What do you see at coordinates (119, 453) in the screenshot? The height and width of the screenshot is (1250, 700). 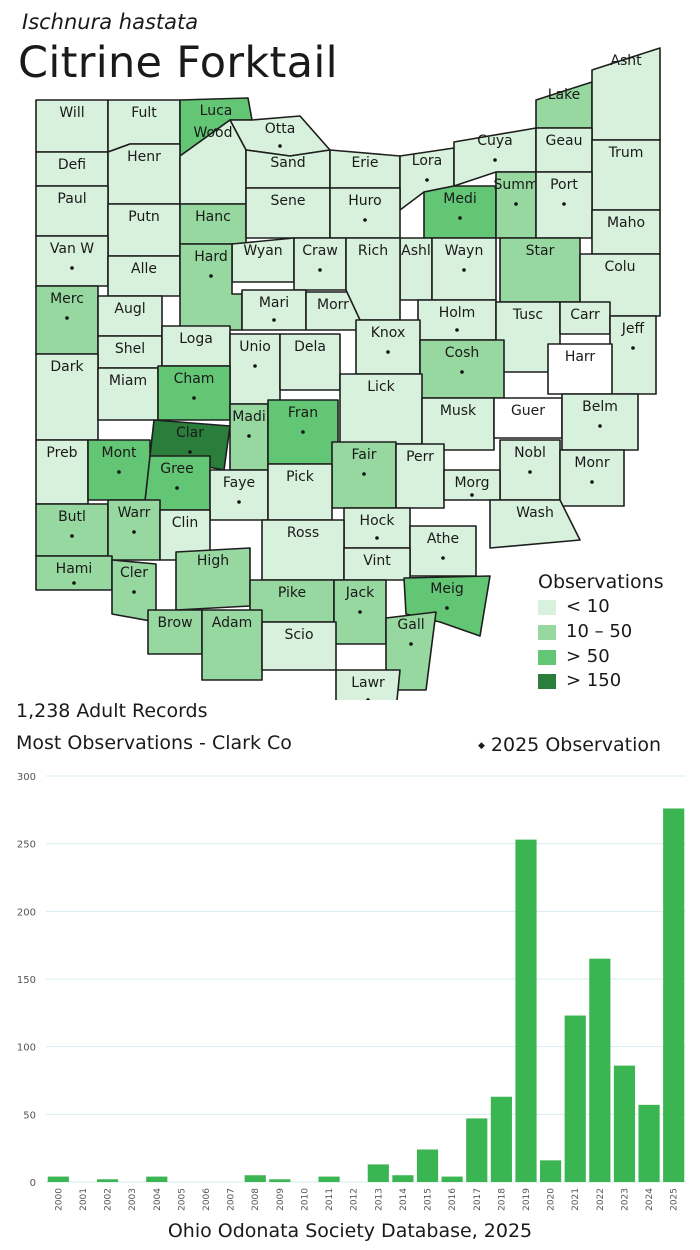 I see `county-label: Mont` at bounding box center [119, 453].